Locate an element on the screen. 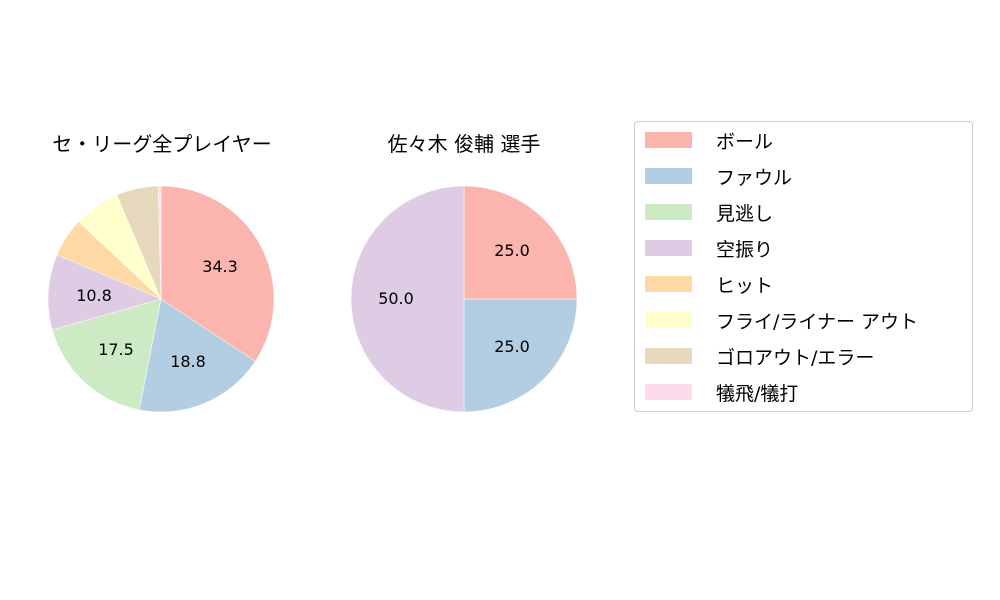 The image size is (1000, 600). legend-item-ball: ボール is located at coordinates (709, 140).